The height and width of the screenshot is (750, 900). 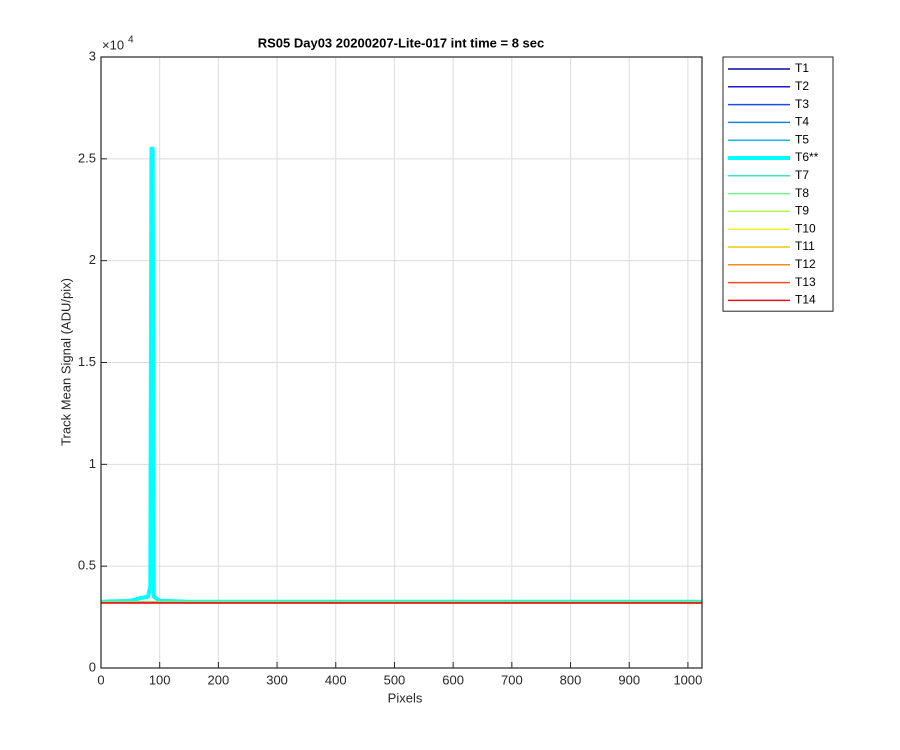 What do you see at coordinates (92, 259) in the screenshot?
I see `y-tick-label: 2` at bounding box center [92, 259].